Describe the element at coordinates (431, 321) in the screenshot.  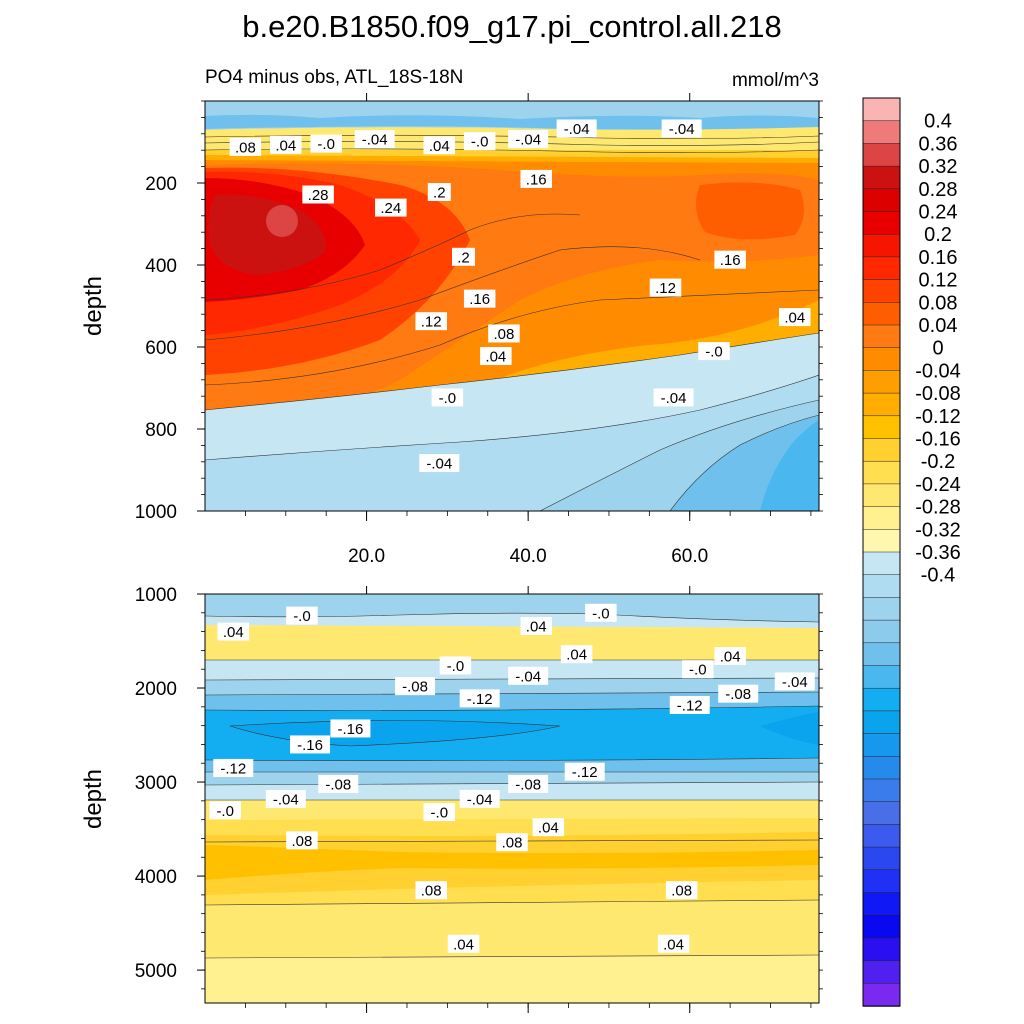
I see `upper-contour-label: .12` at that location.